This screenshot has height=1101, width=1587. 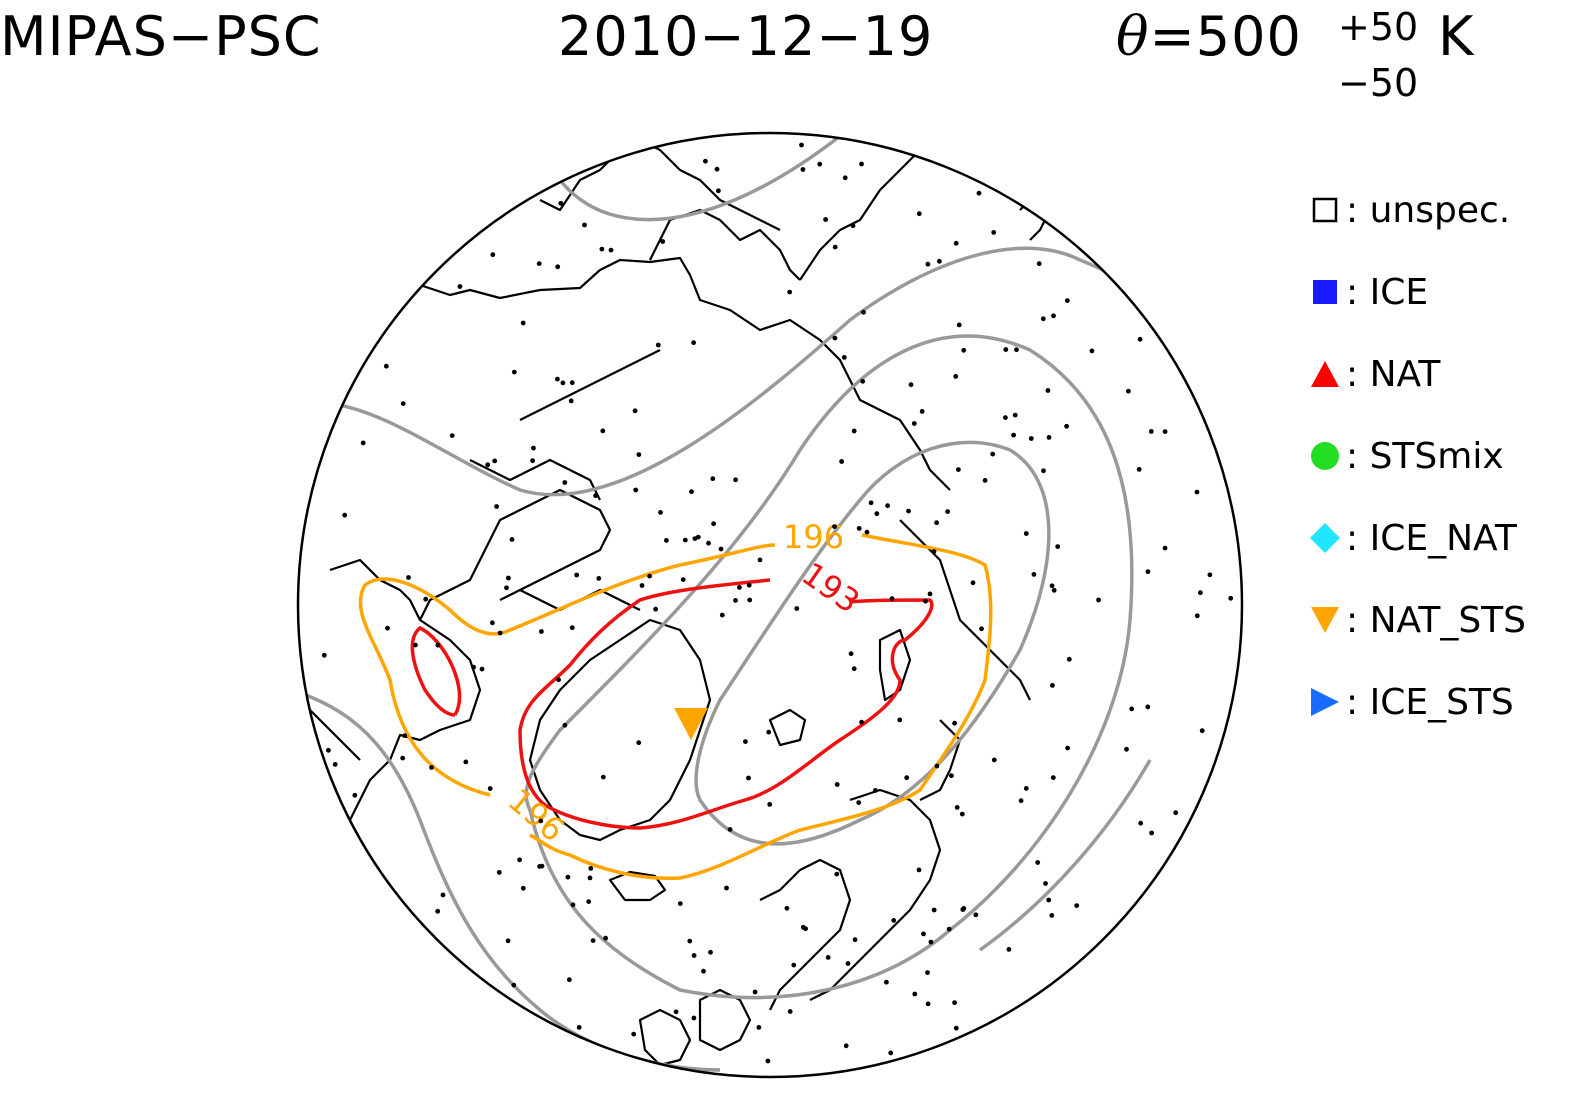 I want to click on legend-item: : unspec., so click(x=1409, y=210).